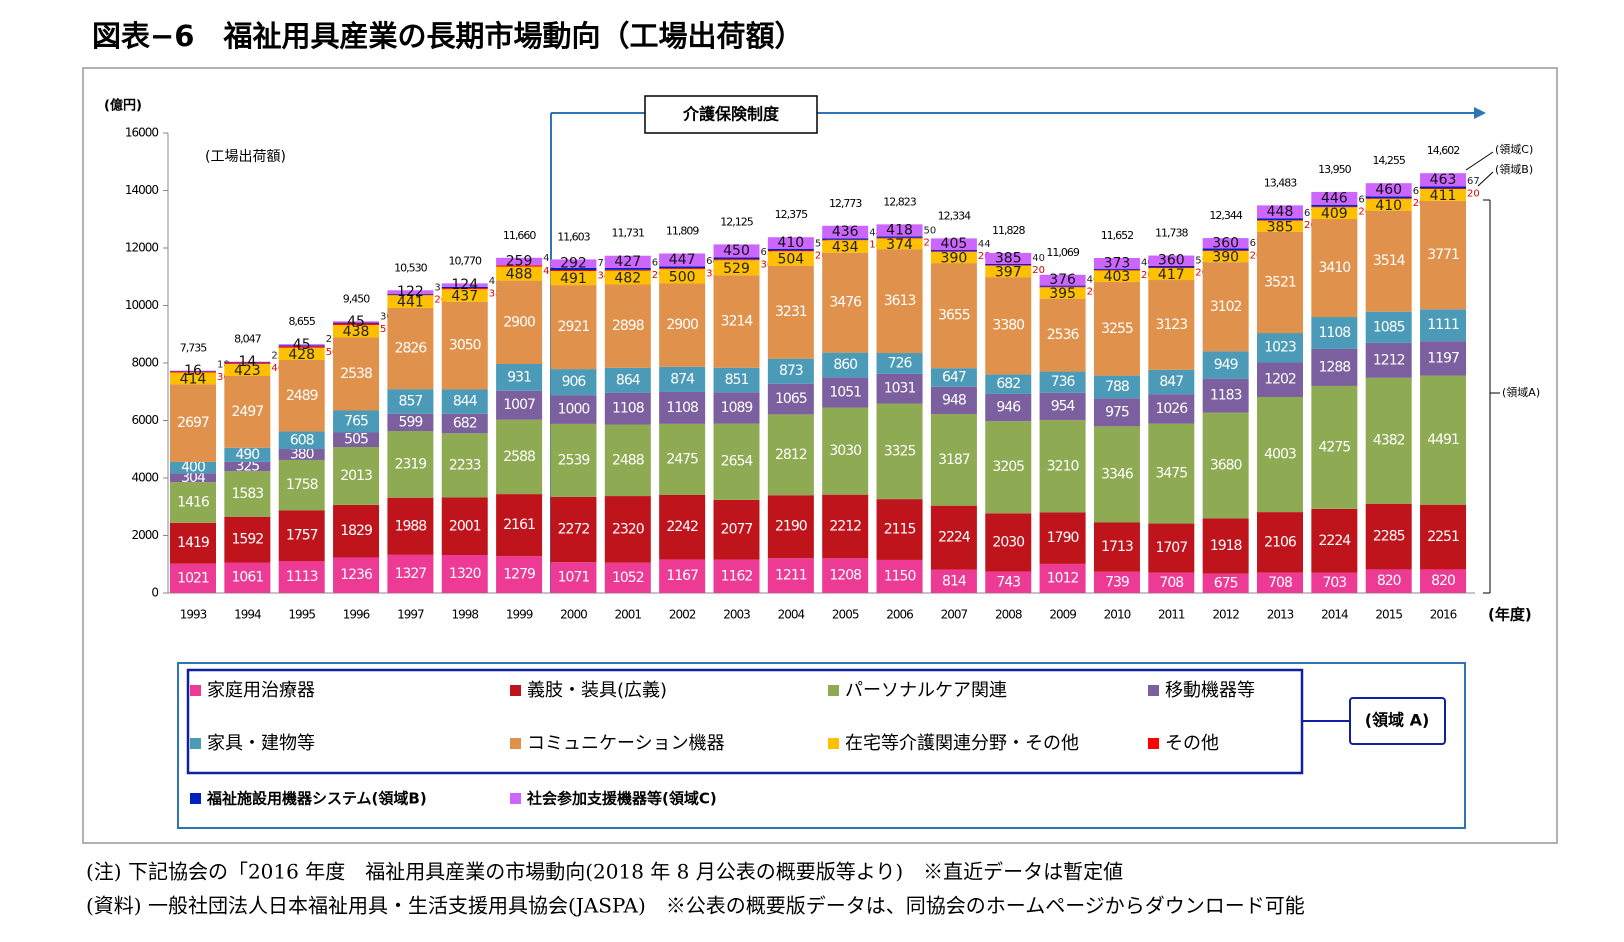  What do you see at coordinates (900, 389) in the screenshot?
I see `value-label: 1031` at bounding box center [900, 389].